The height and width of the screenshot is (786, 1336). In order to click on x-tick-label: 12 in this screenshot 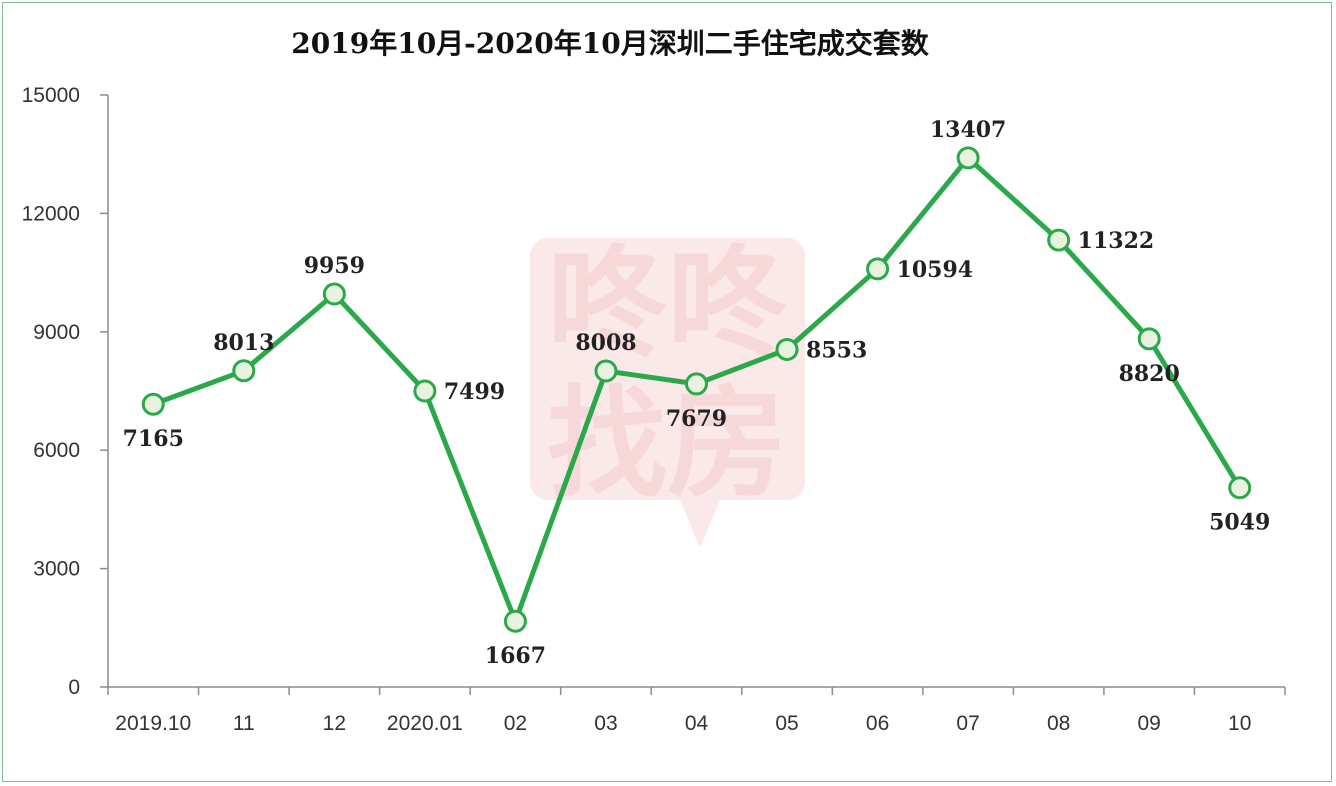, I will do `click(334, 723)`.